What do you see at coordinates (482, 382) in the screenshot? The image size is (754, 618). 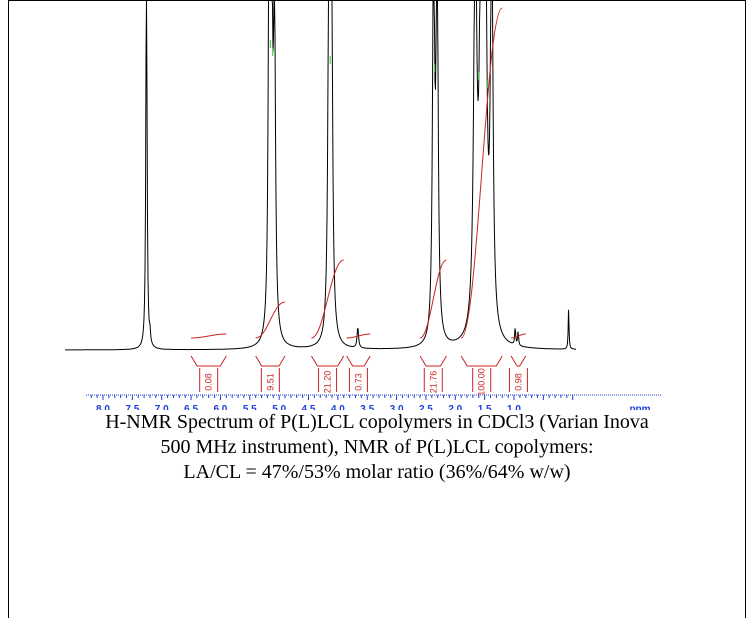 I see `integral-label: 100.00` at bounding box center [482, 382].